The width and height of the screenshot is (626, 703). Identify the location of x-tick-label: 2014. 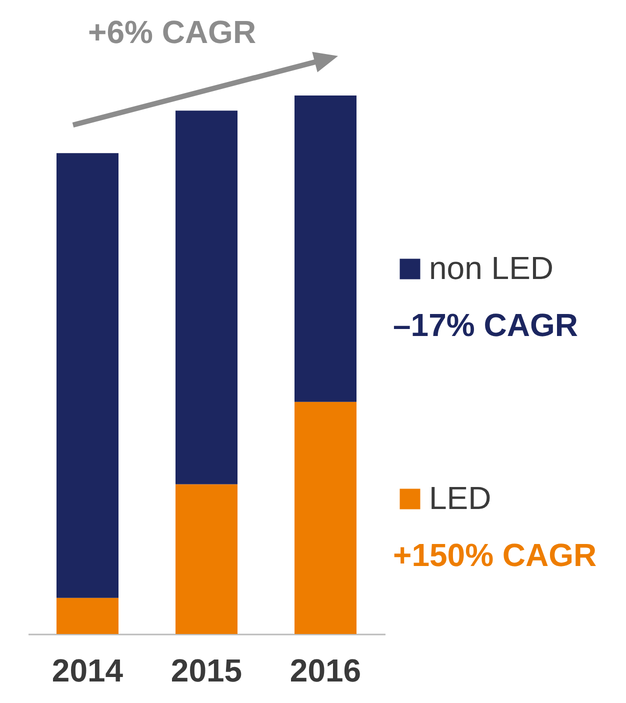
(88, 670).